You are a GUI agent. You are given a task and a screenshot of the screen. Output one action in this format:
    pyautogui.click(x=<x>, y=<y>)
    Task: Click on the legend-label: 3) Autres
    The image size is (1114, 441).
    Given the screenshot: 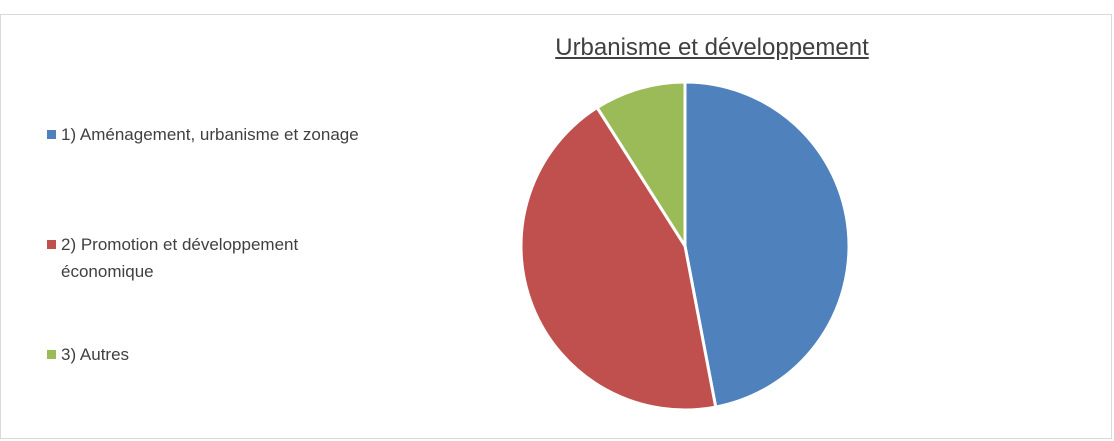 What is the action you would take?
    pyautogui.click(x=95, y=354)
    